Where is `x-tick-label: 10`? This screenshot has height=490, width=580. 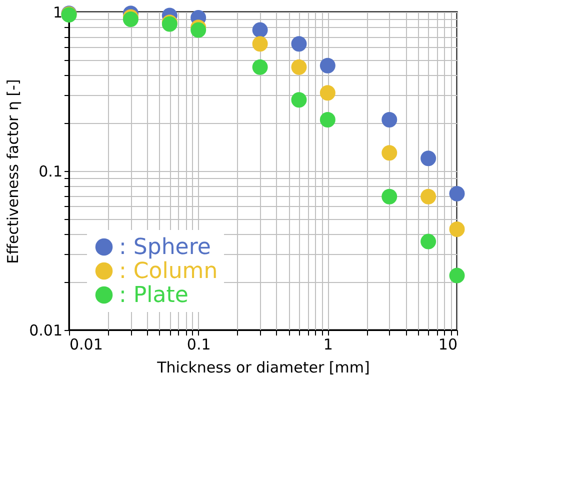
x-tick-label: 10 is located at coordinates (448, 345).